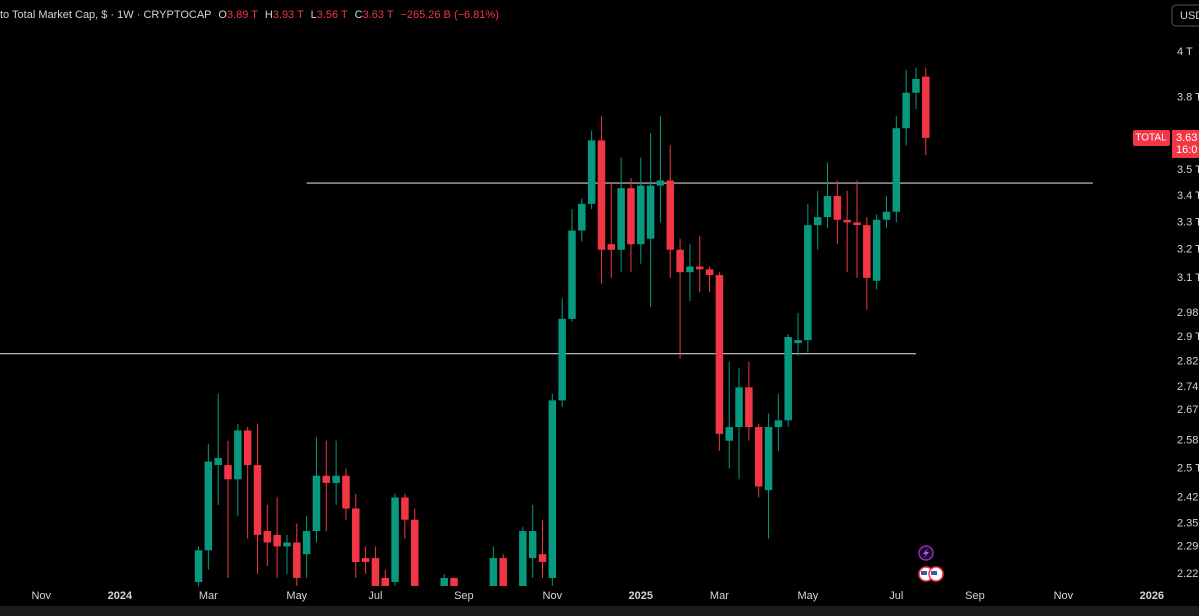  I want to click on y-tick-label: 2.35, so click(1187, 523).